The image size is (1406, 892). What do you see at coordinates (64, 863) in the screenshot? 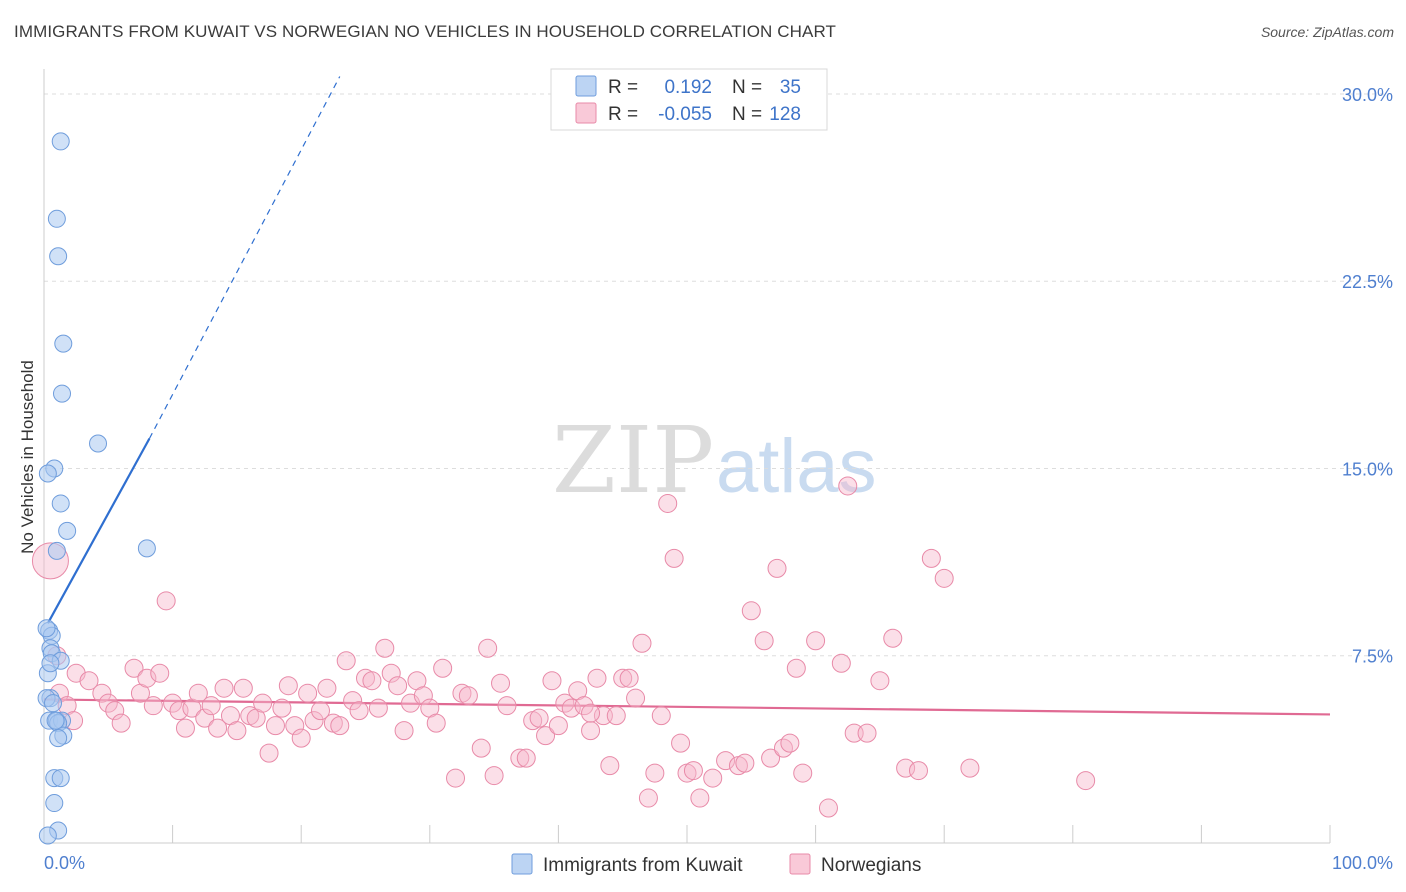
I see `x-tick-label-0: 0.0%` at bounding box center [64, 863].